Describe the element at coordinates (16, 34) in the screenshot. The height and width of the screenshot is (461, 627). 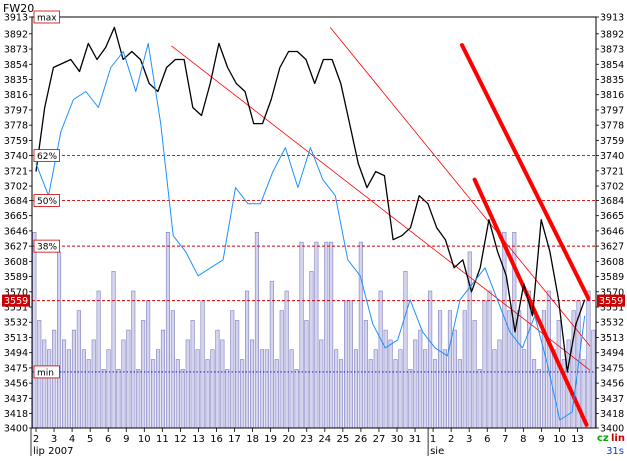
I see `y-tick-label: 3892` at that location.